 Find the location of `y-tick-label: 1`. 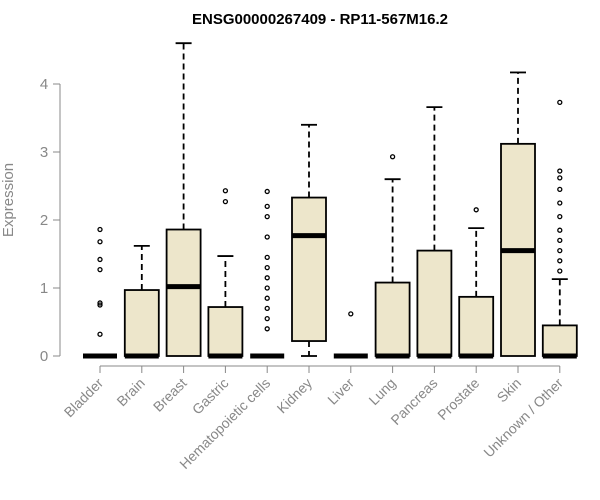

y-tick-label: 1 is located at coordinates (44, 288).